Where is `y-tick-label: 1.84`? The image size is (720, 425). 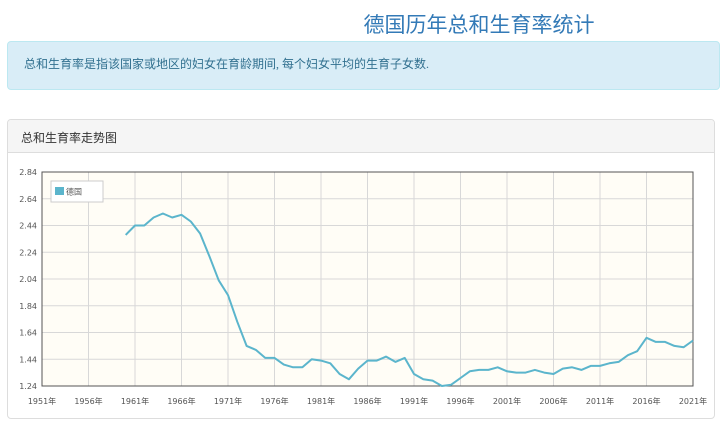
y-tick-label: 1.84 is located at coordinates (28, 306).